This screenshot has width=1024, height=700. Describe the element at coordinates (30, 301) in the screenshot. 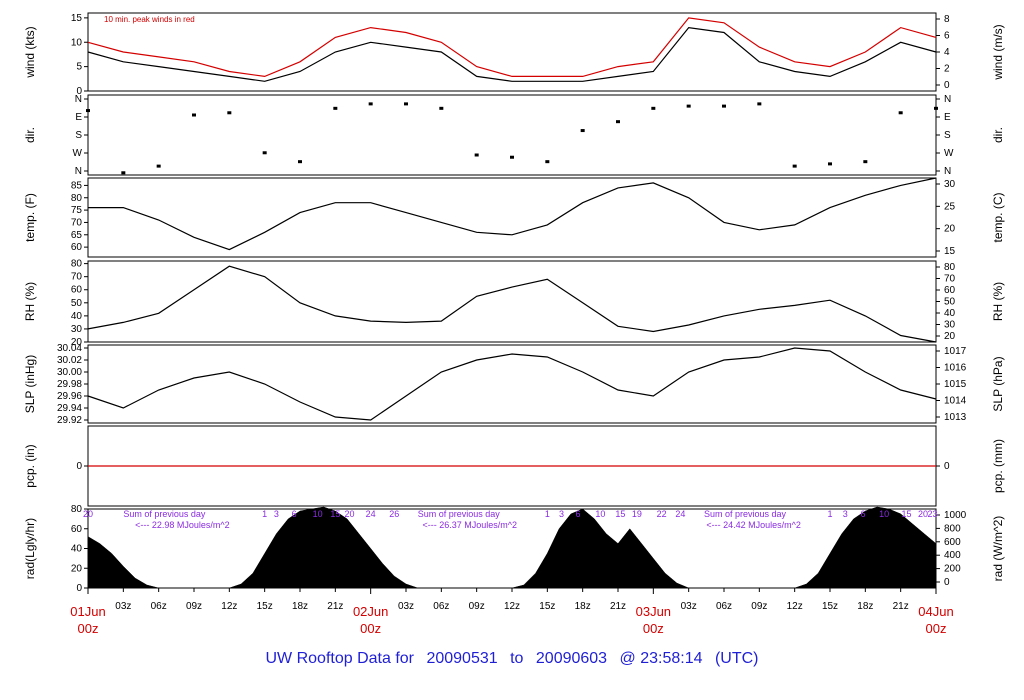

I see `rh-left-axis-title: RH (%)` at that location.